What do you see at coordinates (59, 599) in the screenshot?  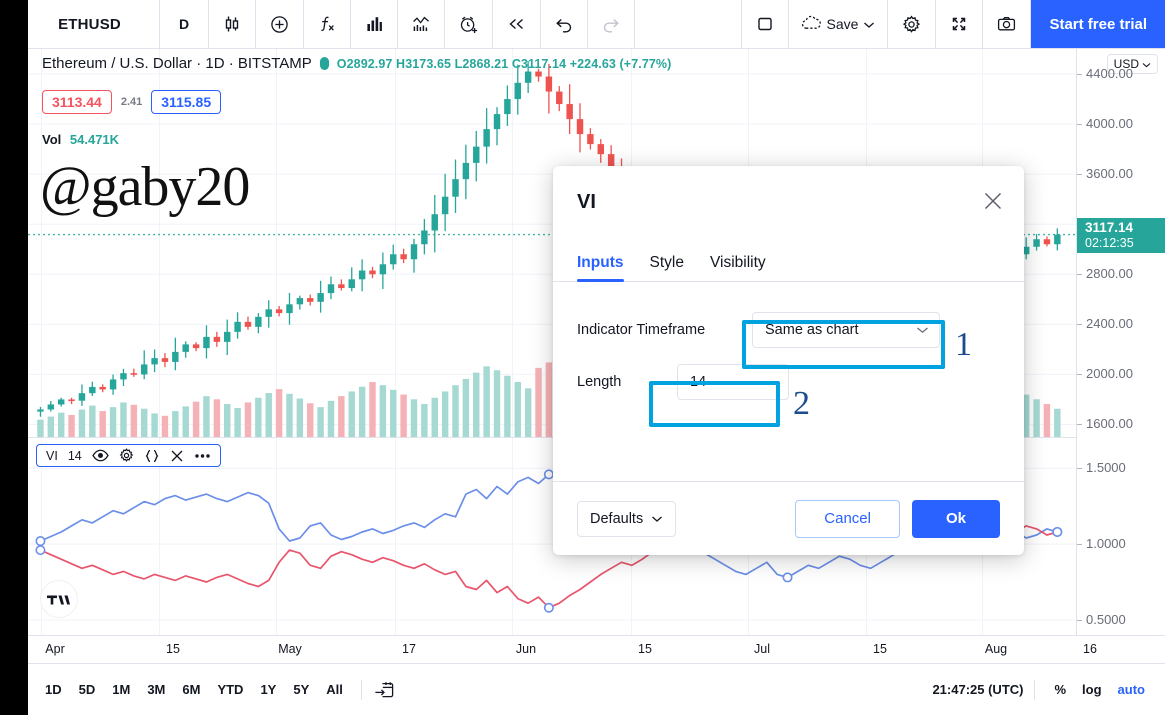 I see `tradingview-logo` at bounding box center [59, 599].